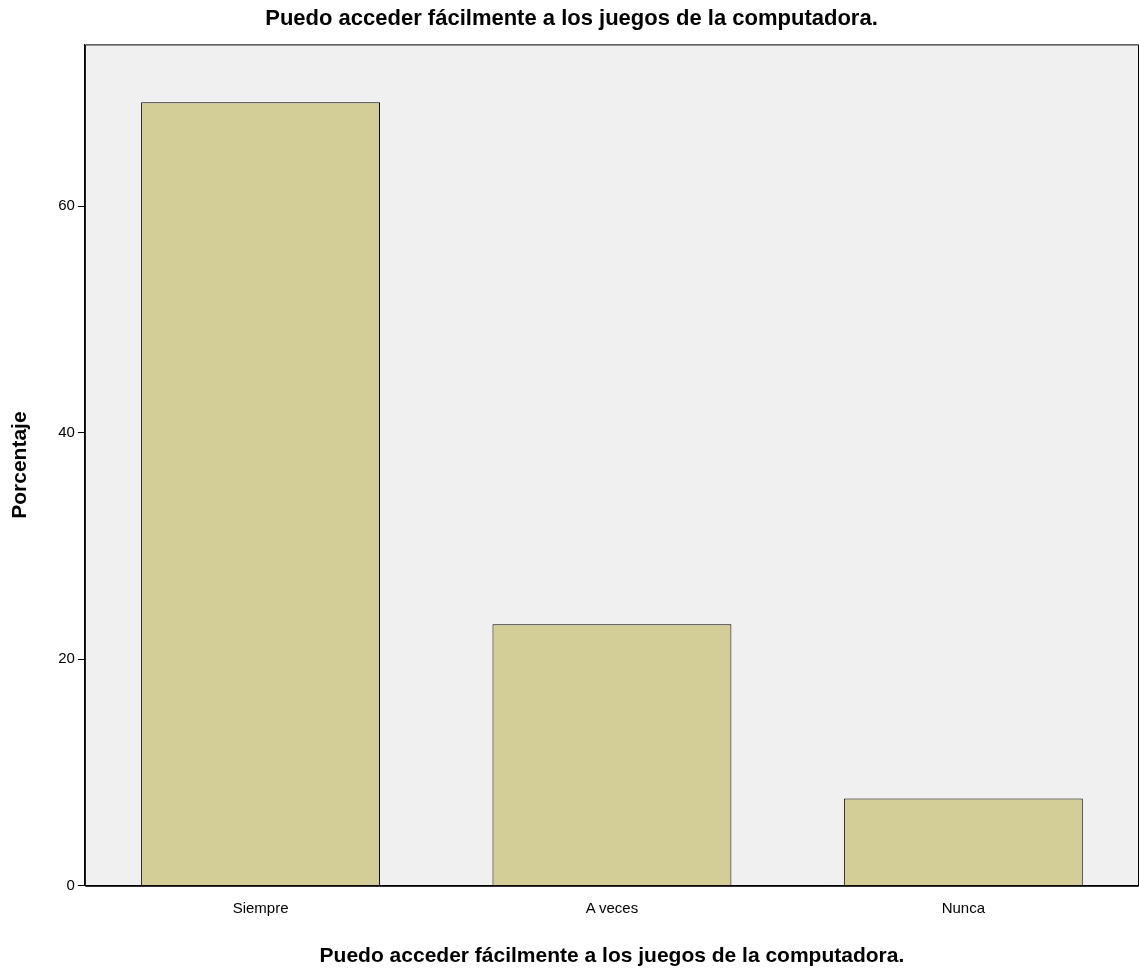  What do you see at coordinates (70, 884) in the screenshot?
I see `y-tick-label: 0` at bounding box center [70, 884].